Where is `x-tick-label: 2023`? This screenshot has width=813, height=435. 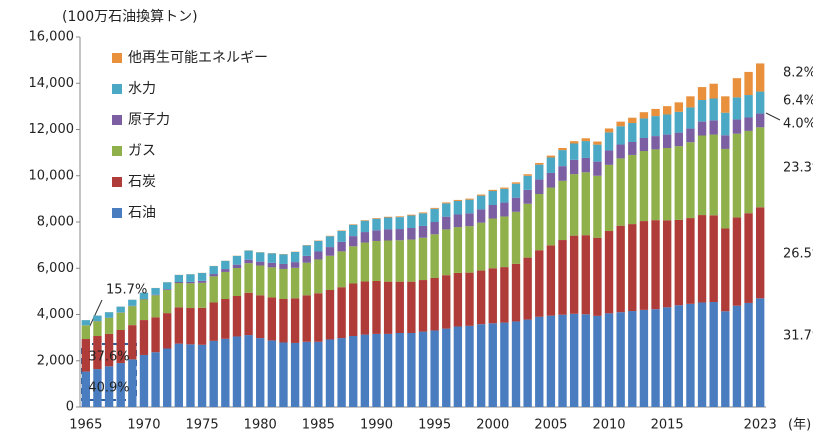
x-tick-label: 2023 is located at coordinates (760, 425).